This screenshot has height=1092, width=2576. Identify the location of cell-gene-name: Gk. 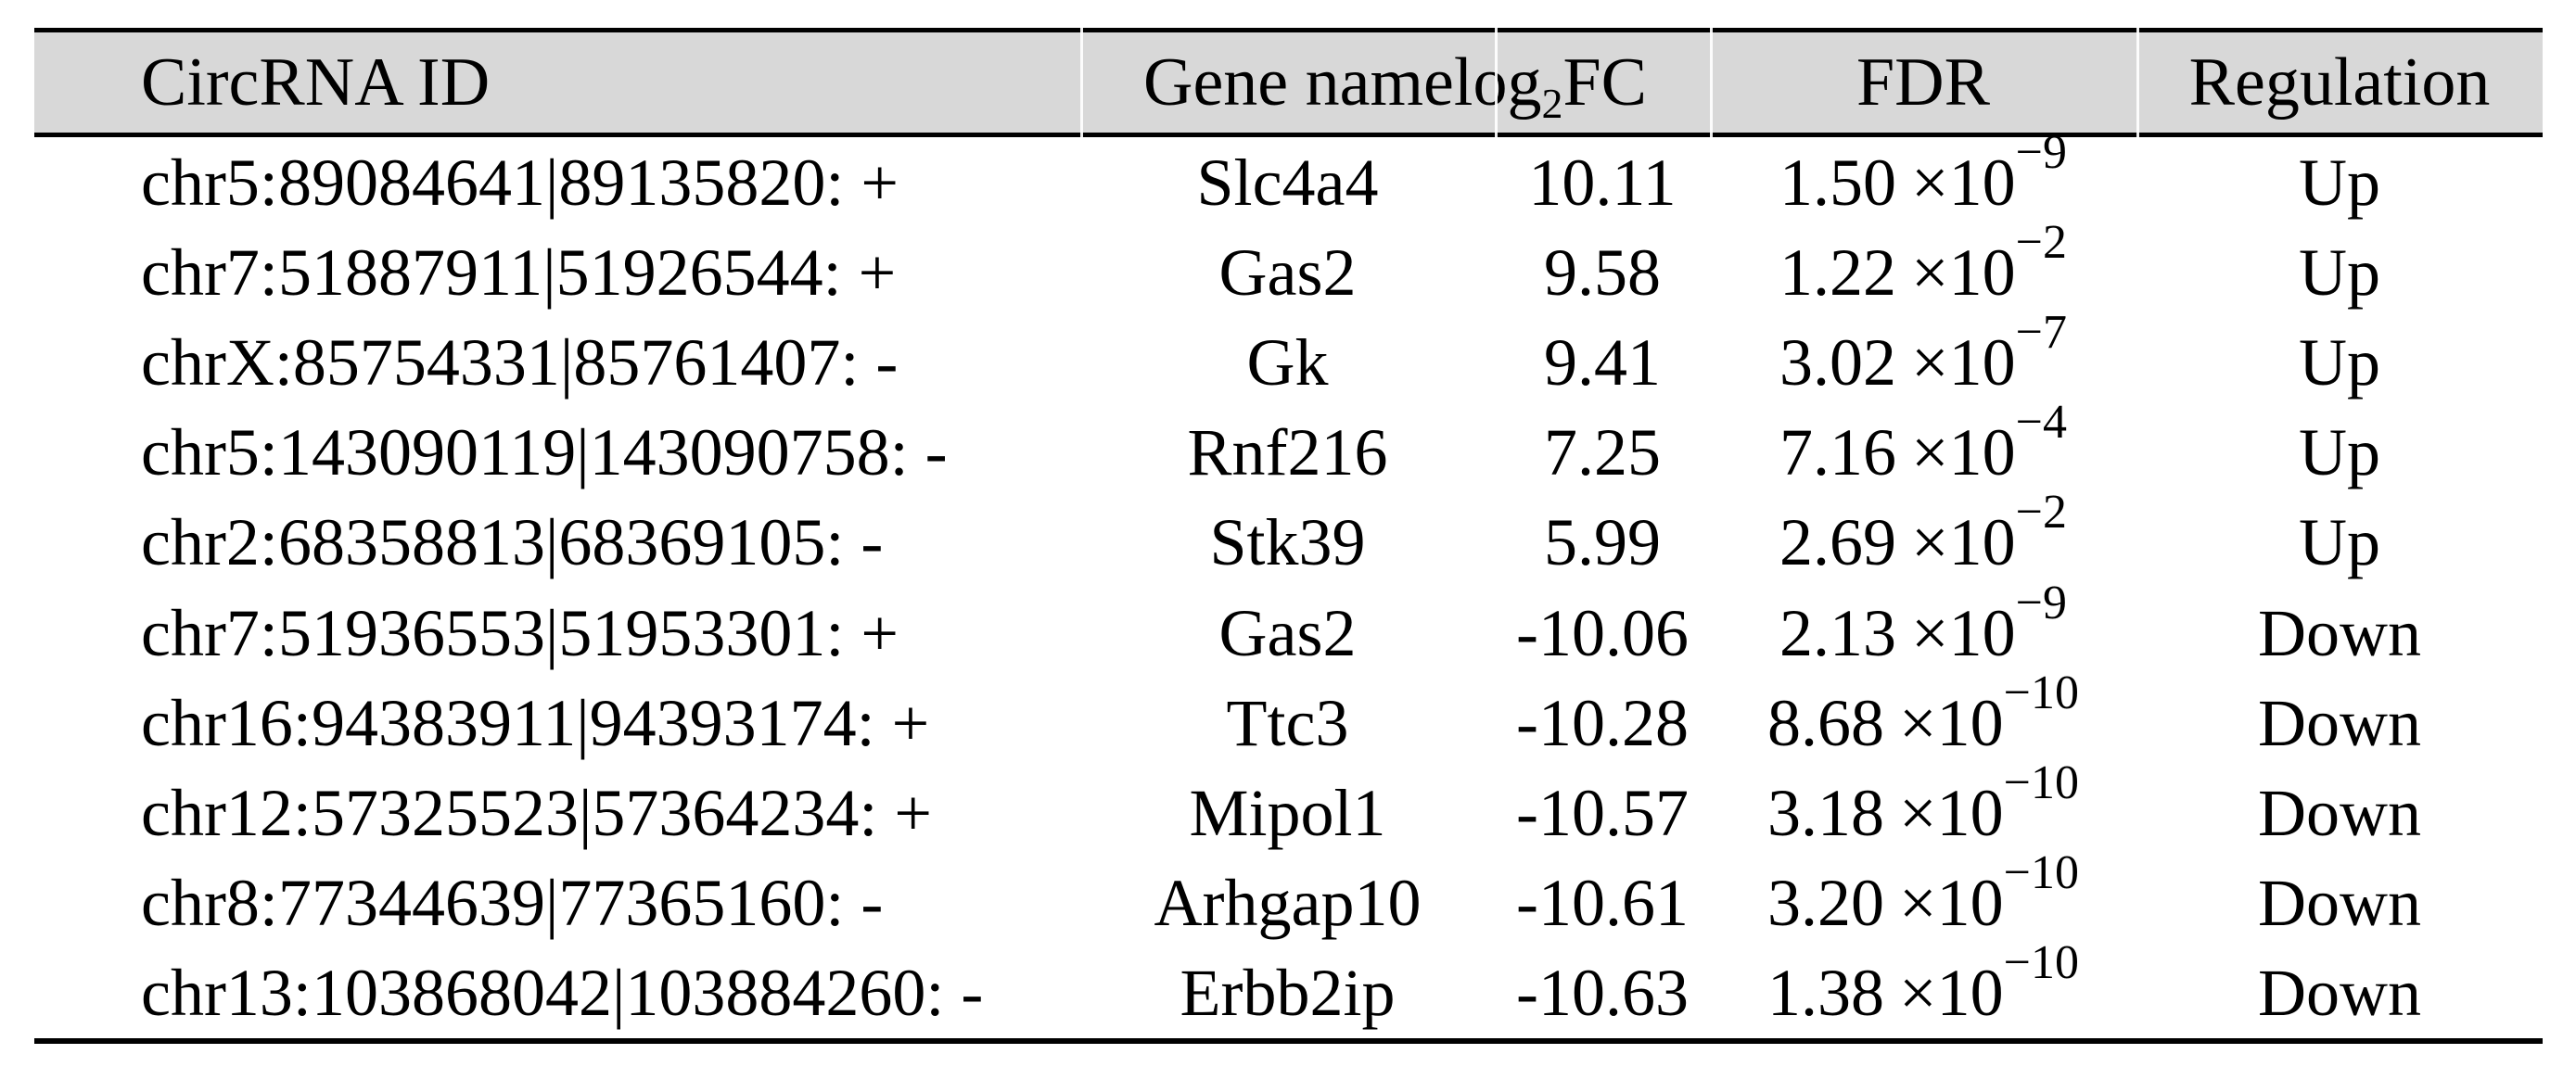
(1287, 362).